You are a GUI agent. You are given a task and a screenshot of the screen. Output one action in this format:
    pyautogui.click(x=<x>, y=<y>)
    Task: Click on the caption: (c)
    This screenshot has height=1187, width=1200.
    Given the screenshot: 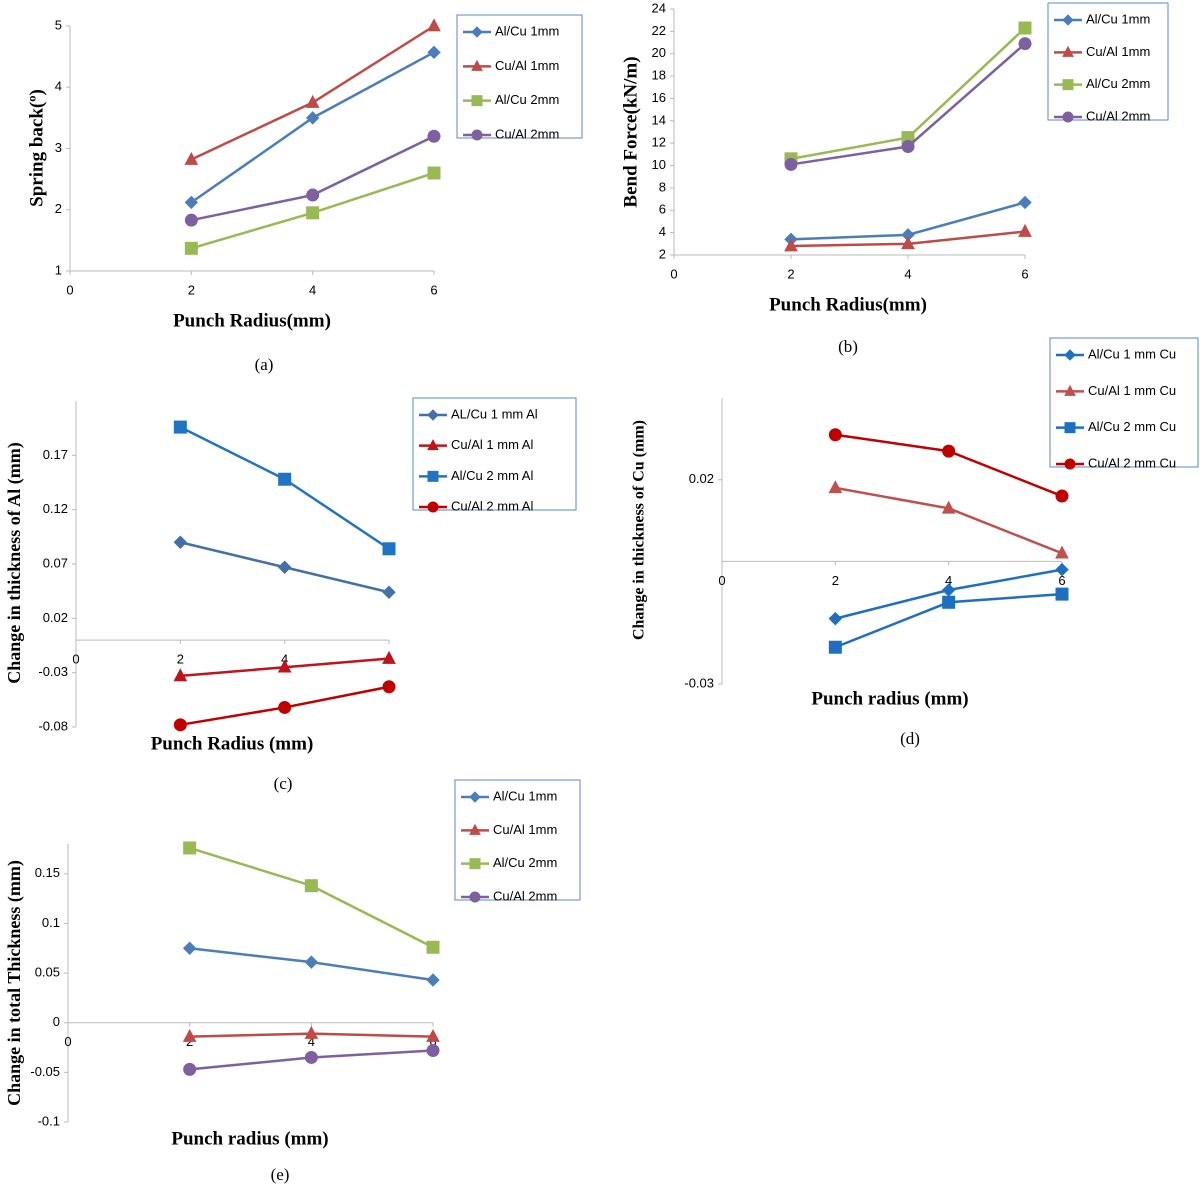 What is the action you would take?
    pyautogui.click(x=283, y=783)
    